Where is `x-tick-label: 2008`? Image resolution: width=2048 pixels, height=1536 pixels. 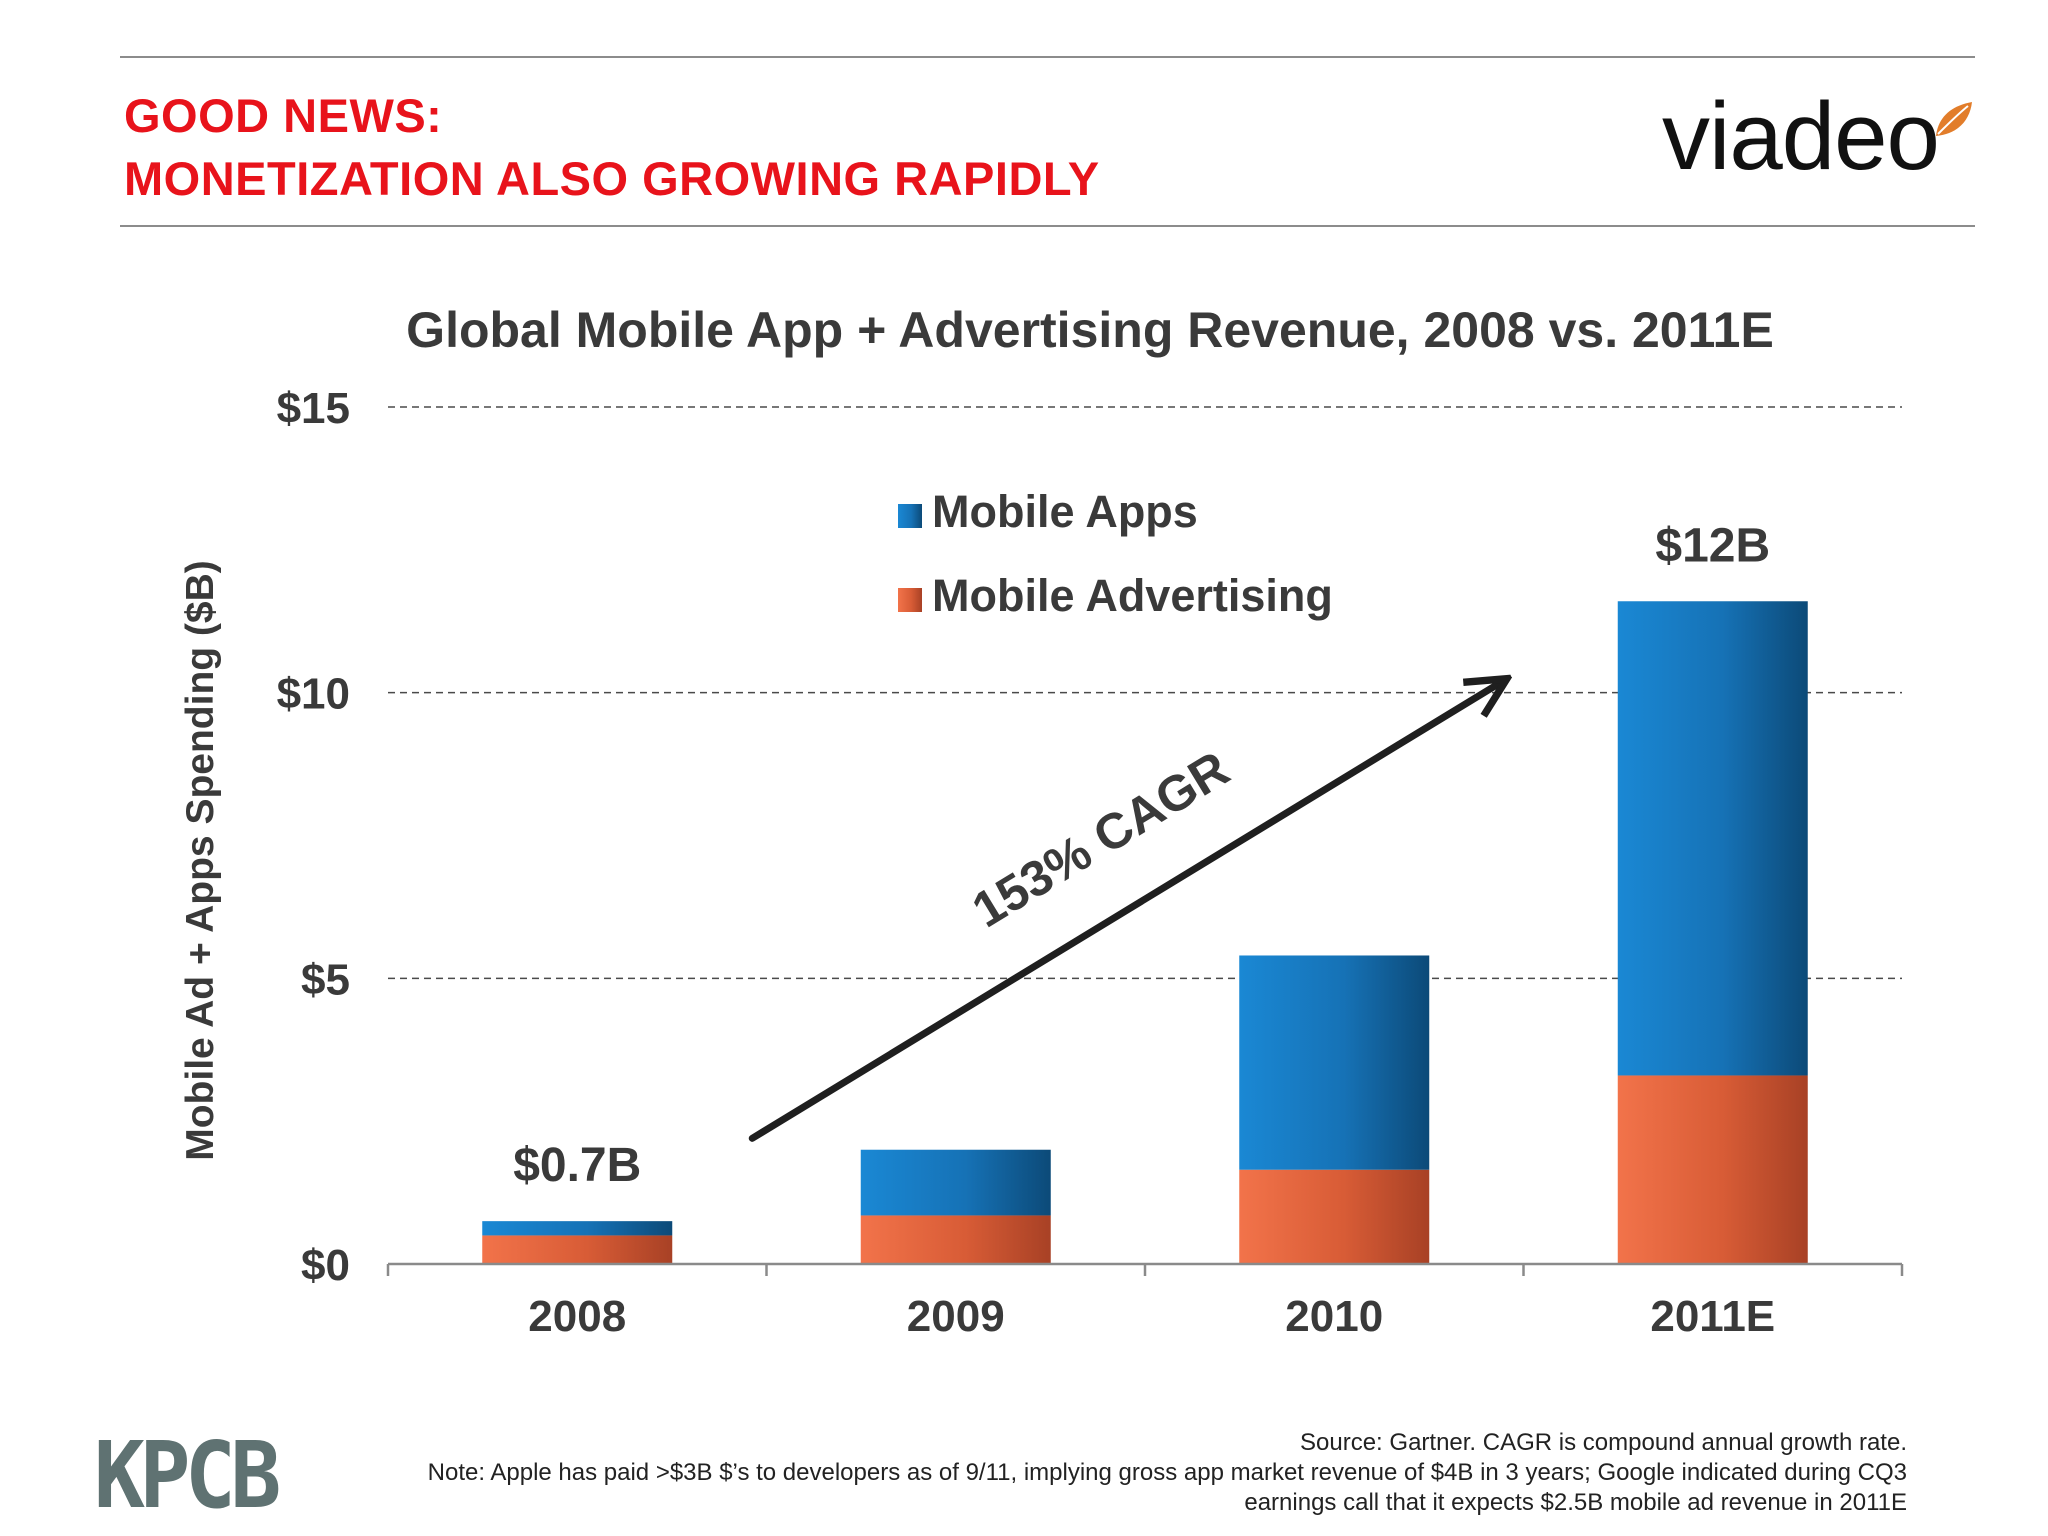 x-tick-label: 2008 is located at coordinates (577, 1316).